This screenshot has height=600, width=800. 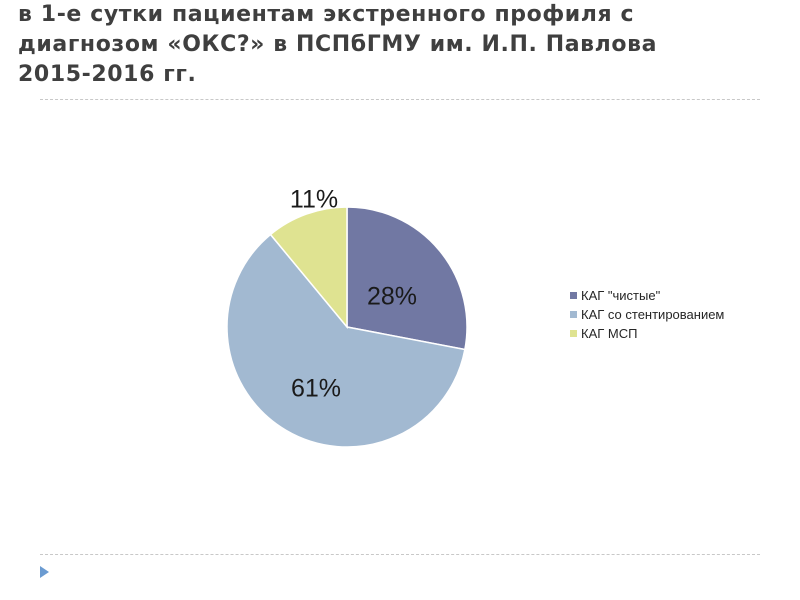 I want to click on legend-label-kag-stenting: КАГ со стентированием, so click(x=653, y=314).